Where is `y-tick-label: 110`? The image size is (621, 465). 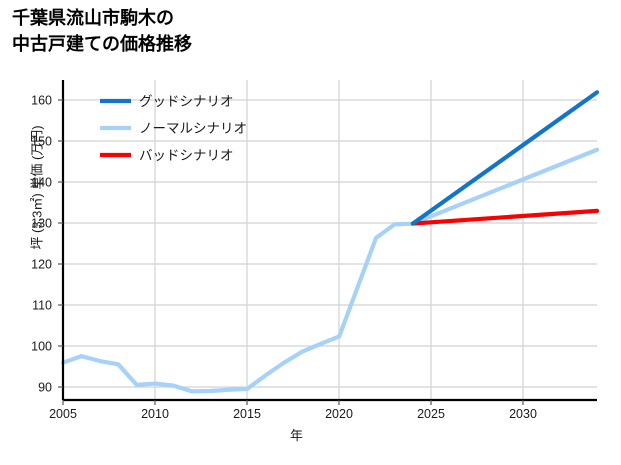 y-tick-label: 110 is located at coordinates (42, 306).